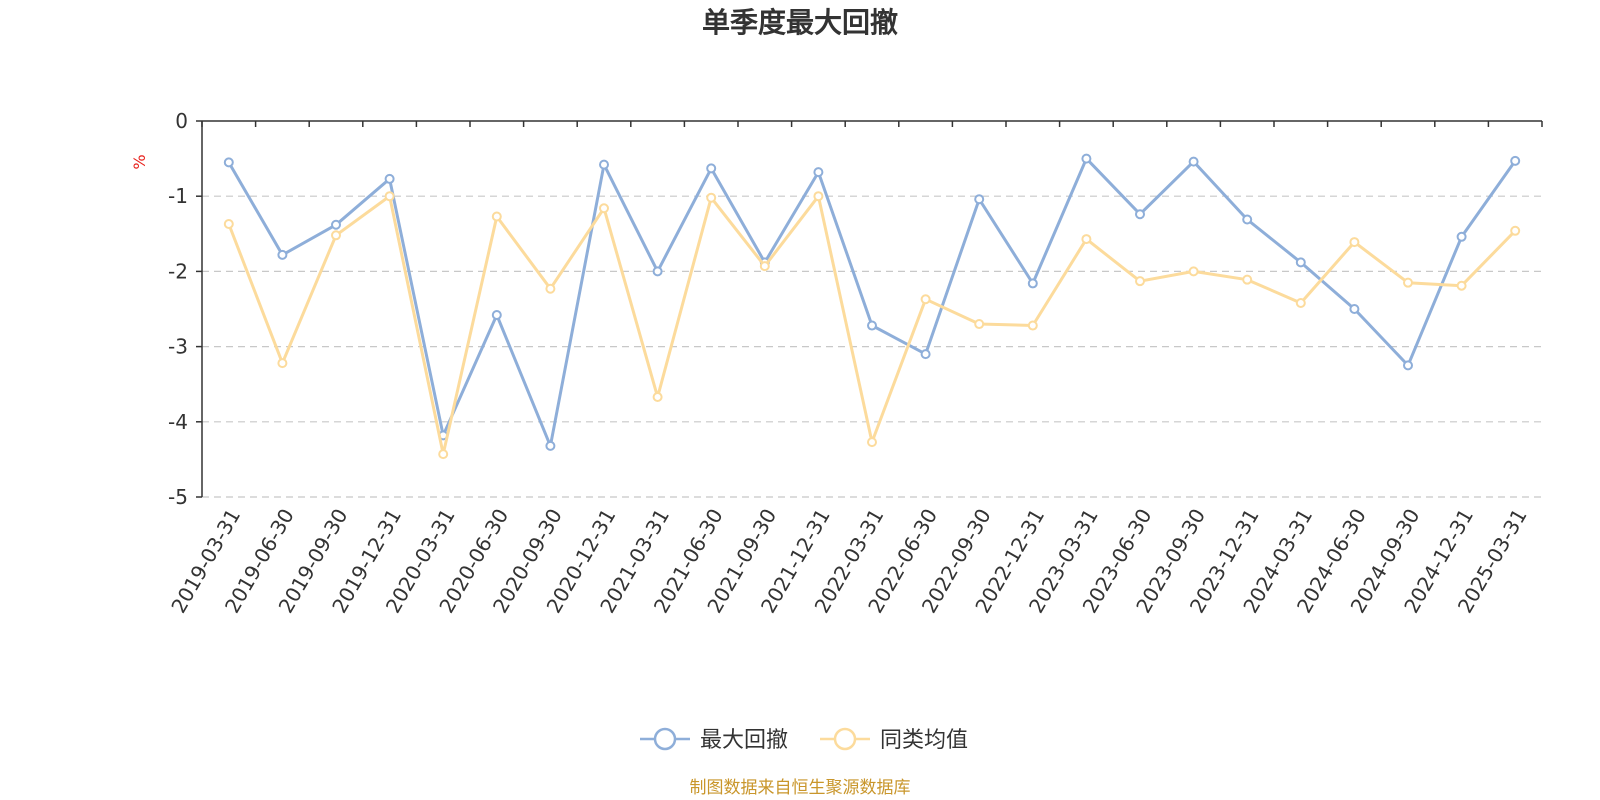  I want to click on legend-label: 同类均值, so click(924, 740).